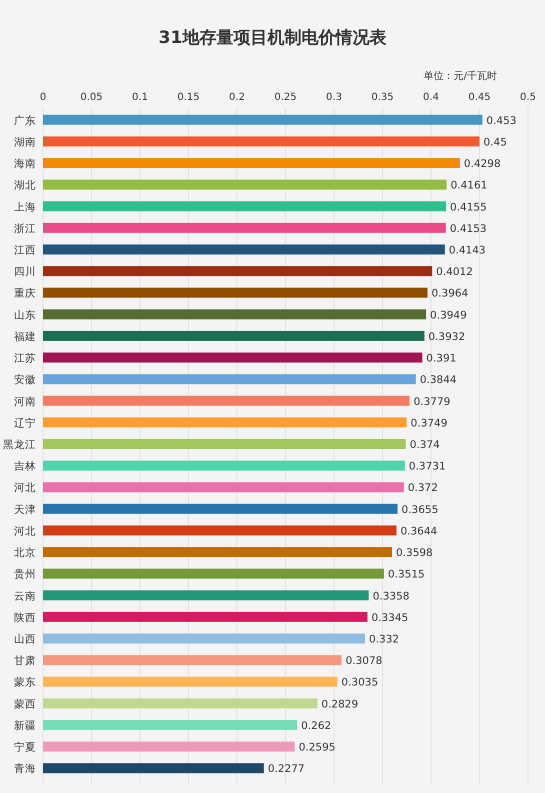 This screenshot has width=545, height=793. What do you see at coordinates (419, 531) in the screenshot?
I see `data-label: 0.3644` at bounding box center [419, 531].